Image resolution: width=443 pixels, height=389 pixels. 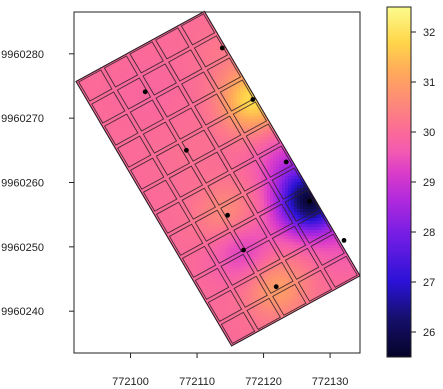 What do you see at coordinates (22, 248) in the screenshot?
I see `y-tick-label: 9960250` at bounding box center [22, 248].